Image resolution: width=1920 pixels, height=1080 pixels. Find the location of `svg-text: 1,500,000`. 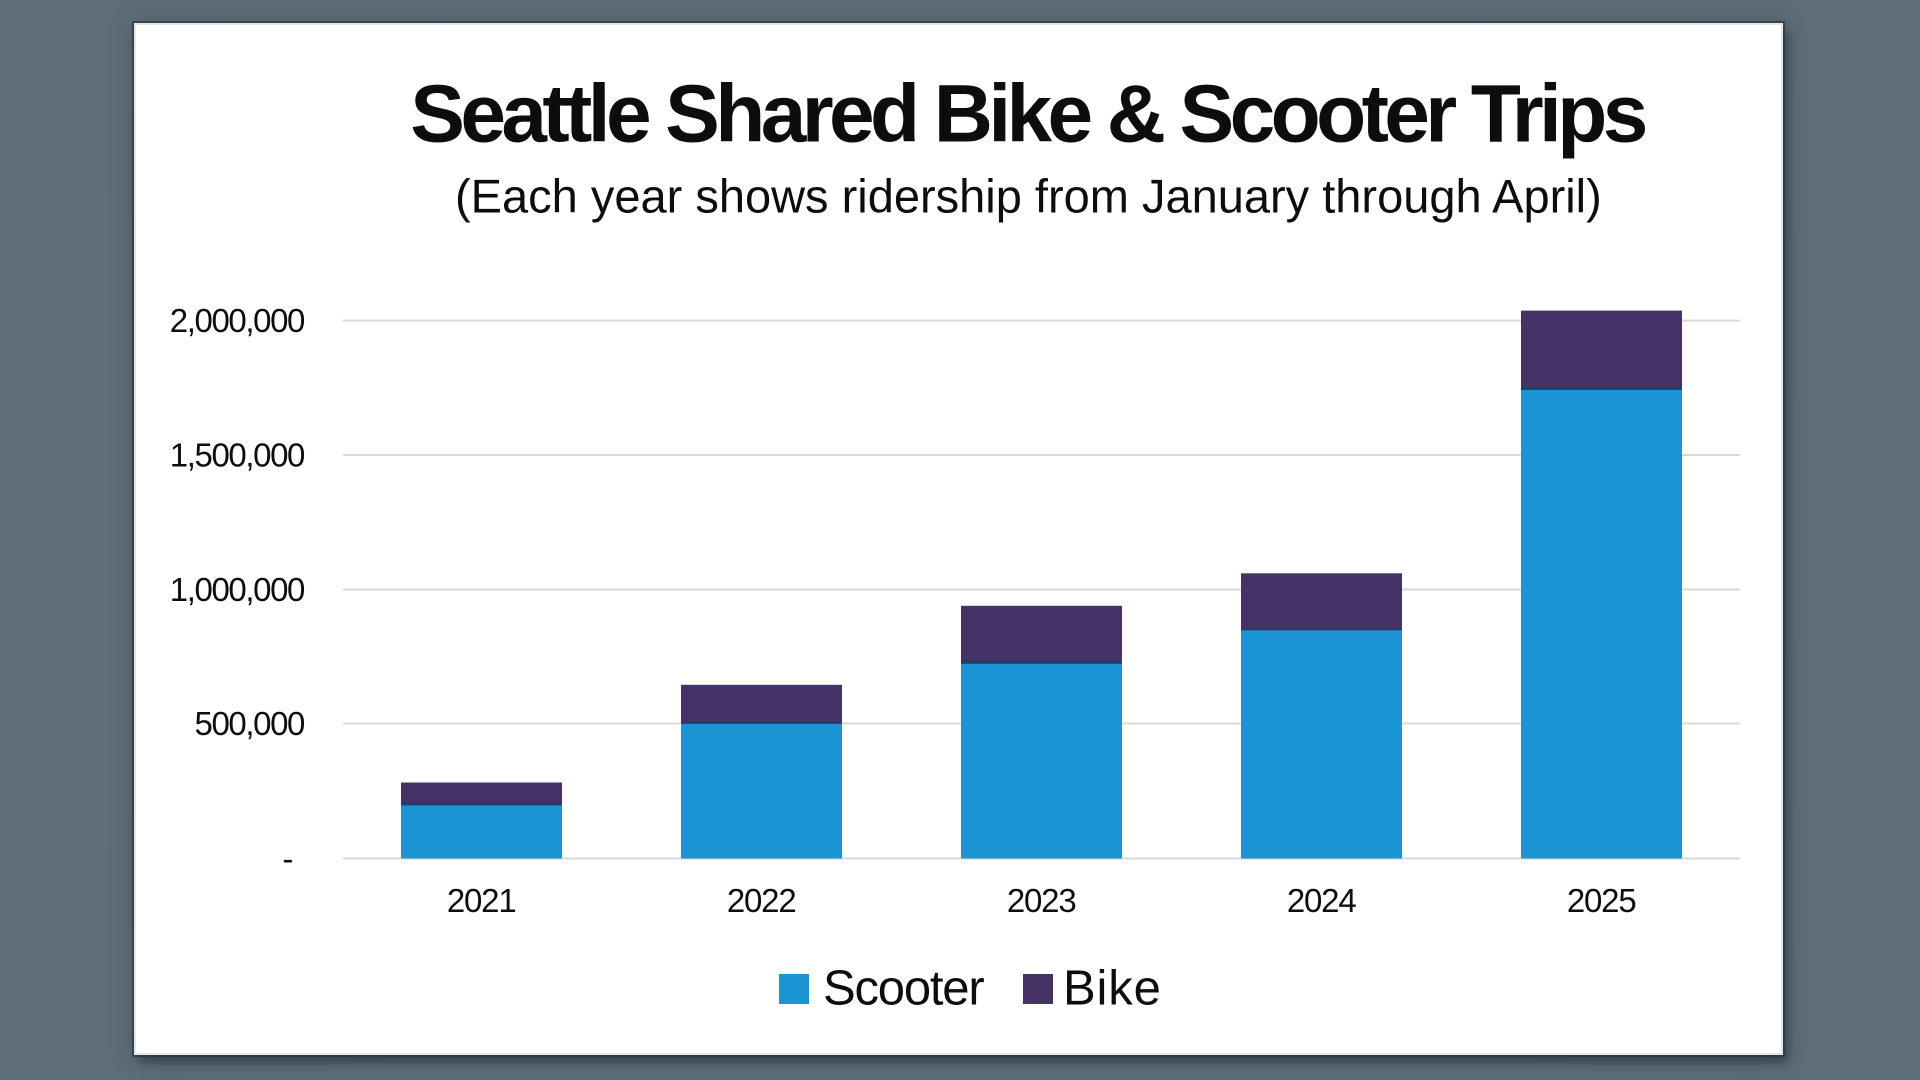

svg-text: 1,500,000 is located at coordinates (237, 454).